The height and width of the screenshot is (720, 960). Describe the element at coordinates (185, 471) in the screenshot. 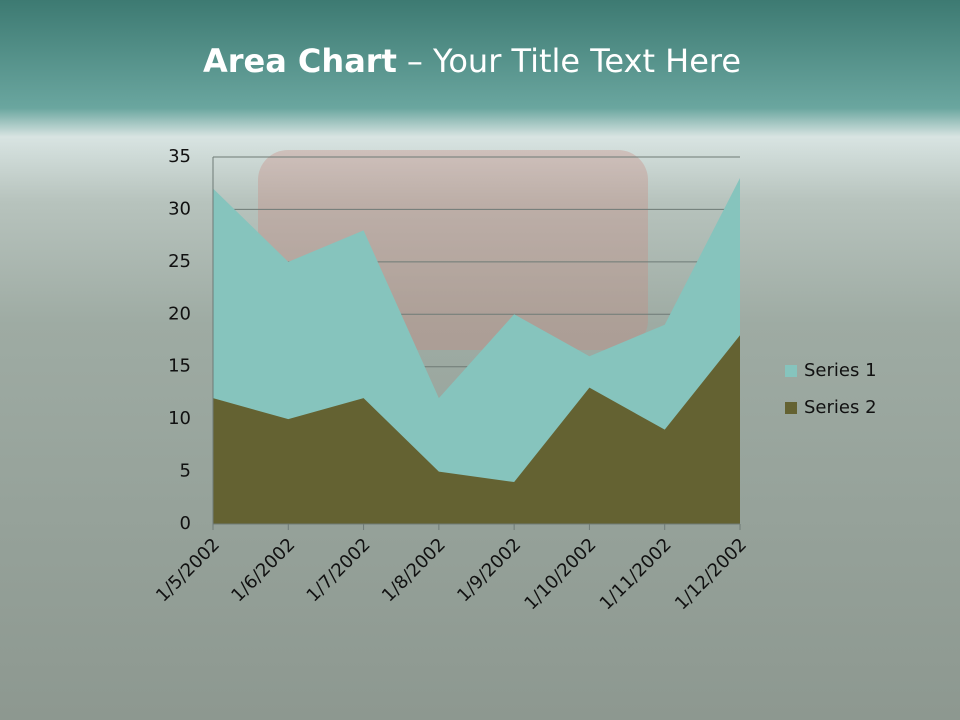

I see `y-tick-label: 5` at that location.